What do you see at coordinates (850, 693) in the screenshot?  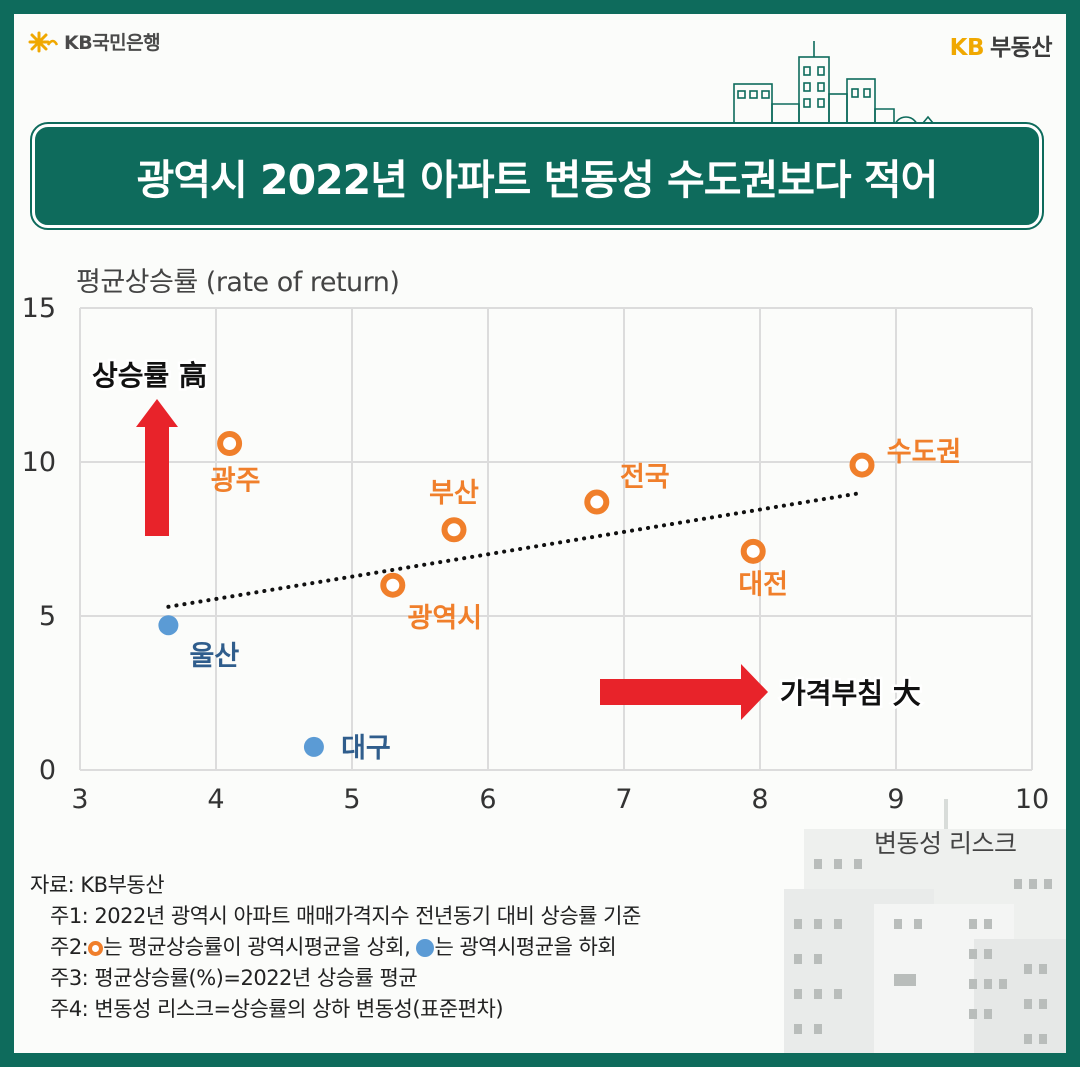 I see `right-arrow-label: 가격부침 大` at bounding box center [850, 693].